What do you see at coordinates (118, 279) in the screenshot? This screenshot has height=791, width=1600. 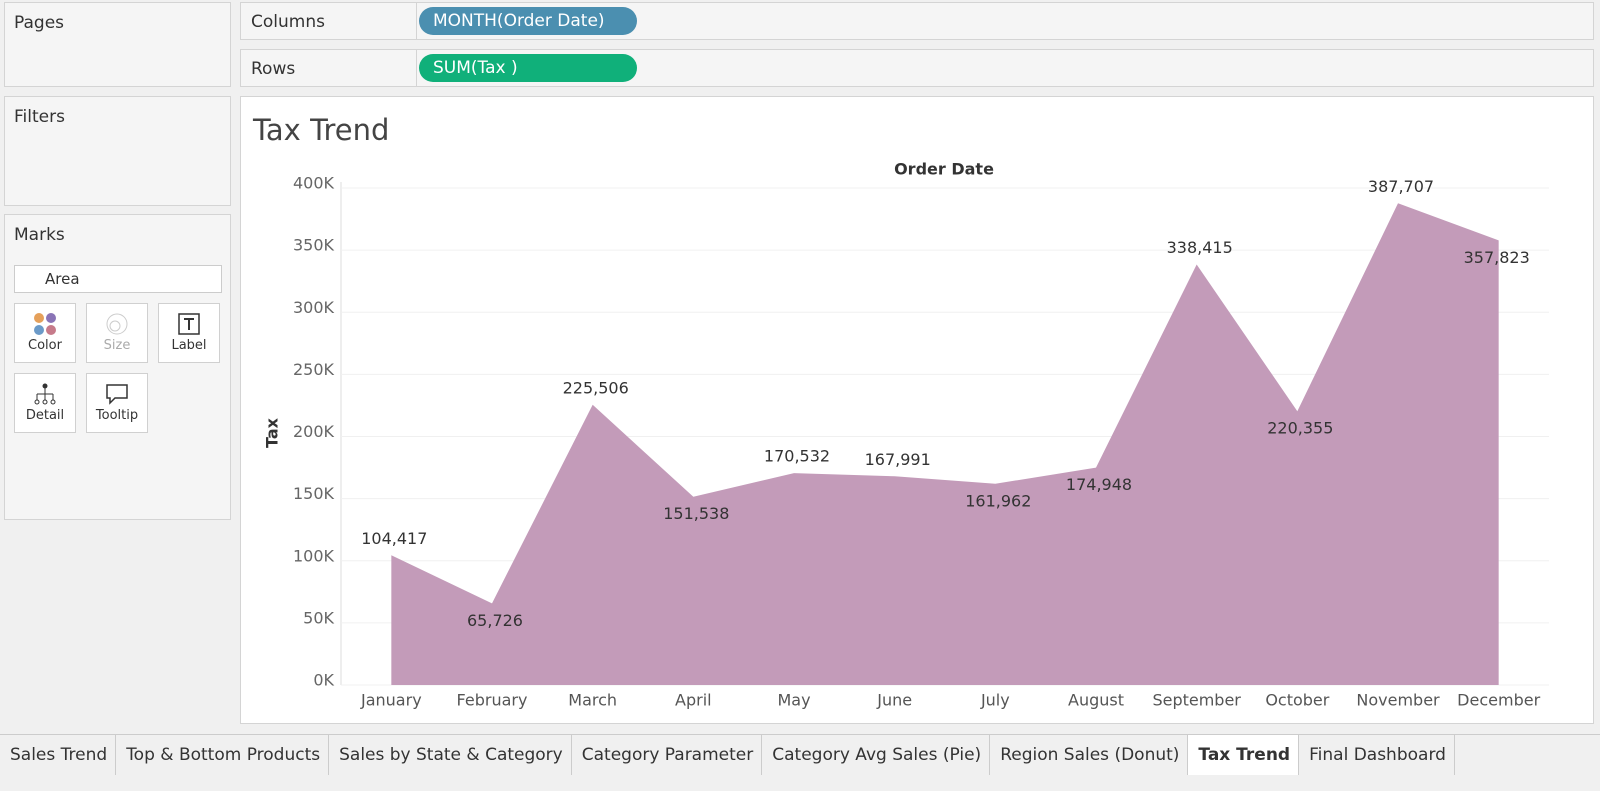 I see `mark-type-dropdown: Area` at bounding box center [118, 279].